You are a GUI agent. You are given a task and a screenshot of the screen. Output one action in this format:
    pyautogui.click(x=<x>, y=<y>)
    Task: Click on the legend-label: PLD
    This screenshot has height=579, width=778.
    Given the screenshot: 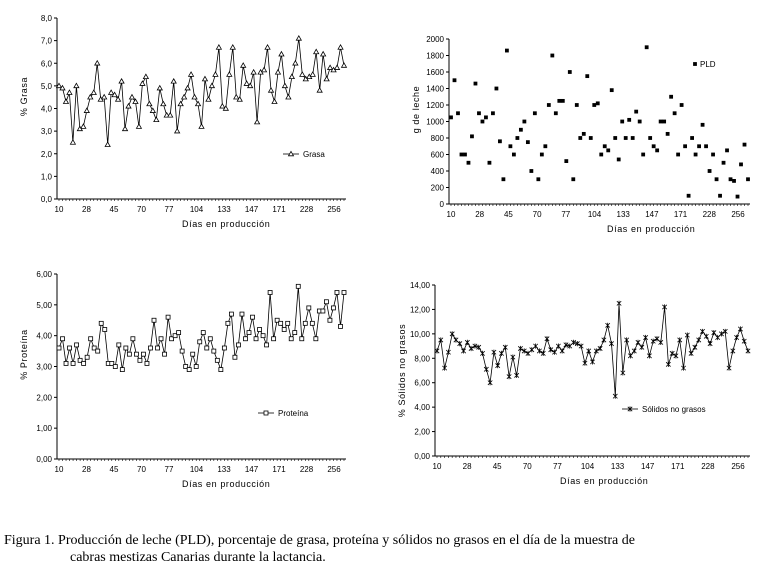 What is the action you would take?
    pyautogui.click(x=708, y=64)
    